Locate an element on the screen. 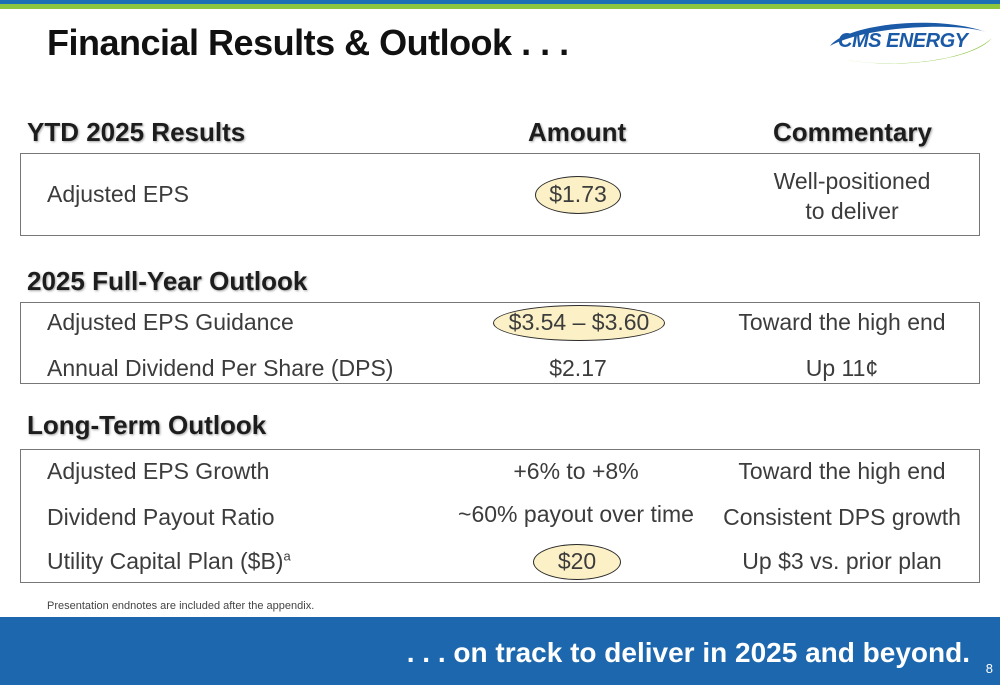  page-title: Financial Results & Outlook . . . is located at coordinates (308, 42).